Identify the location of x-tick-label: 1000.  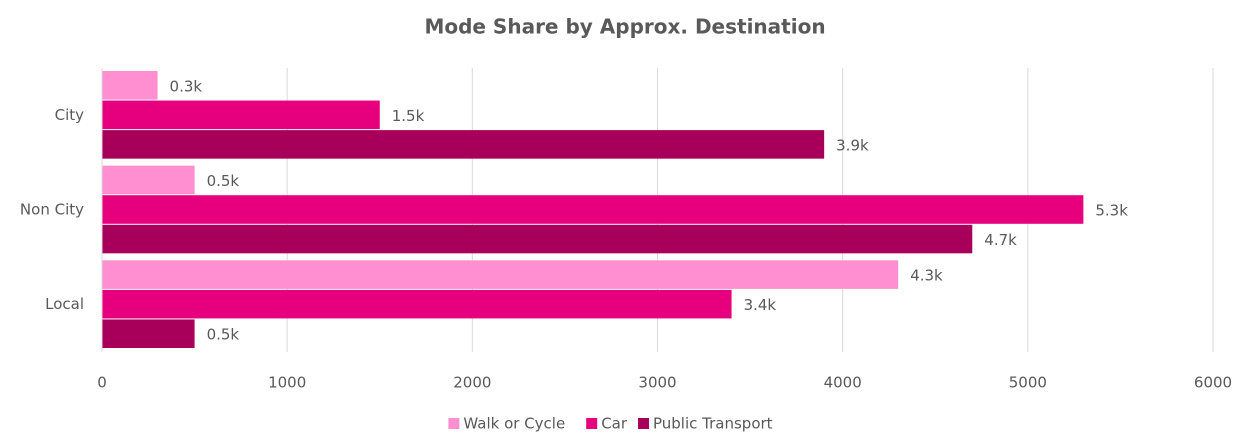
(287, 383).